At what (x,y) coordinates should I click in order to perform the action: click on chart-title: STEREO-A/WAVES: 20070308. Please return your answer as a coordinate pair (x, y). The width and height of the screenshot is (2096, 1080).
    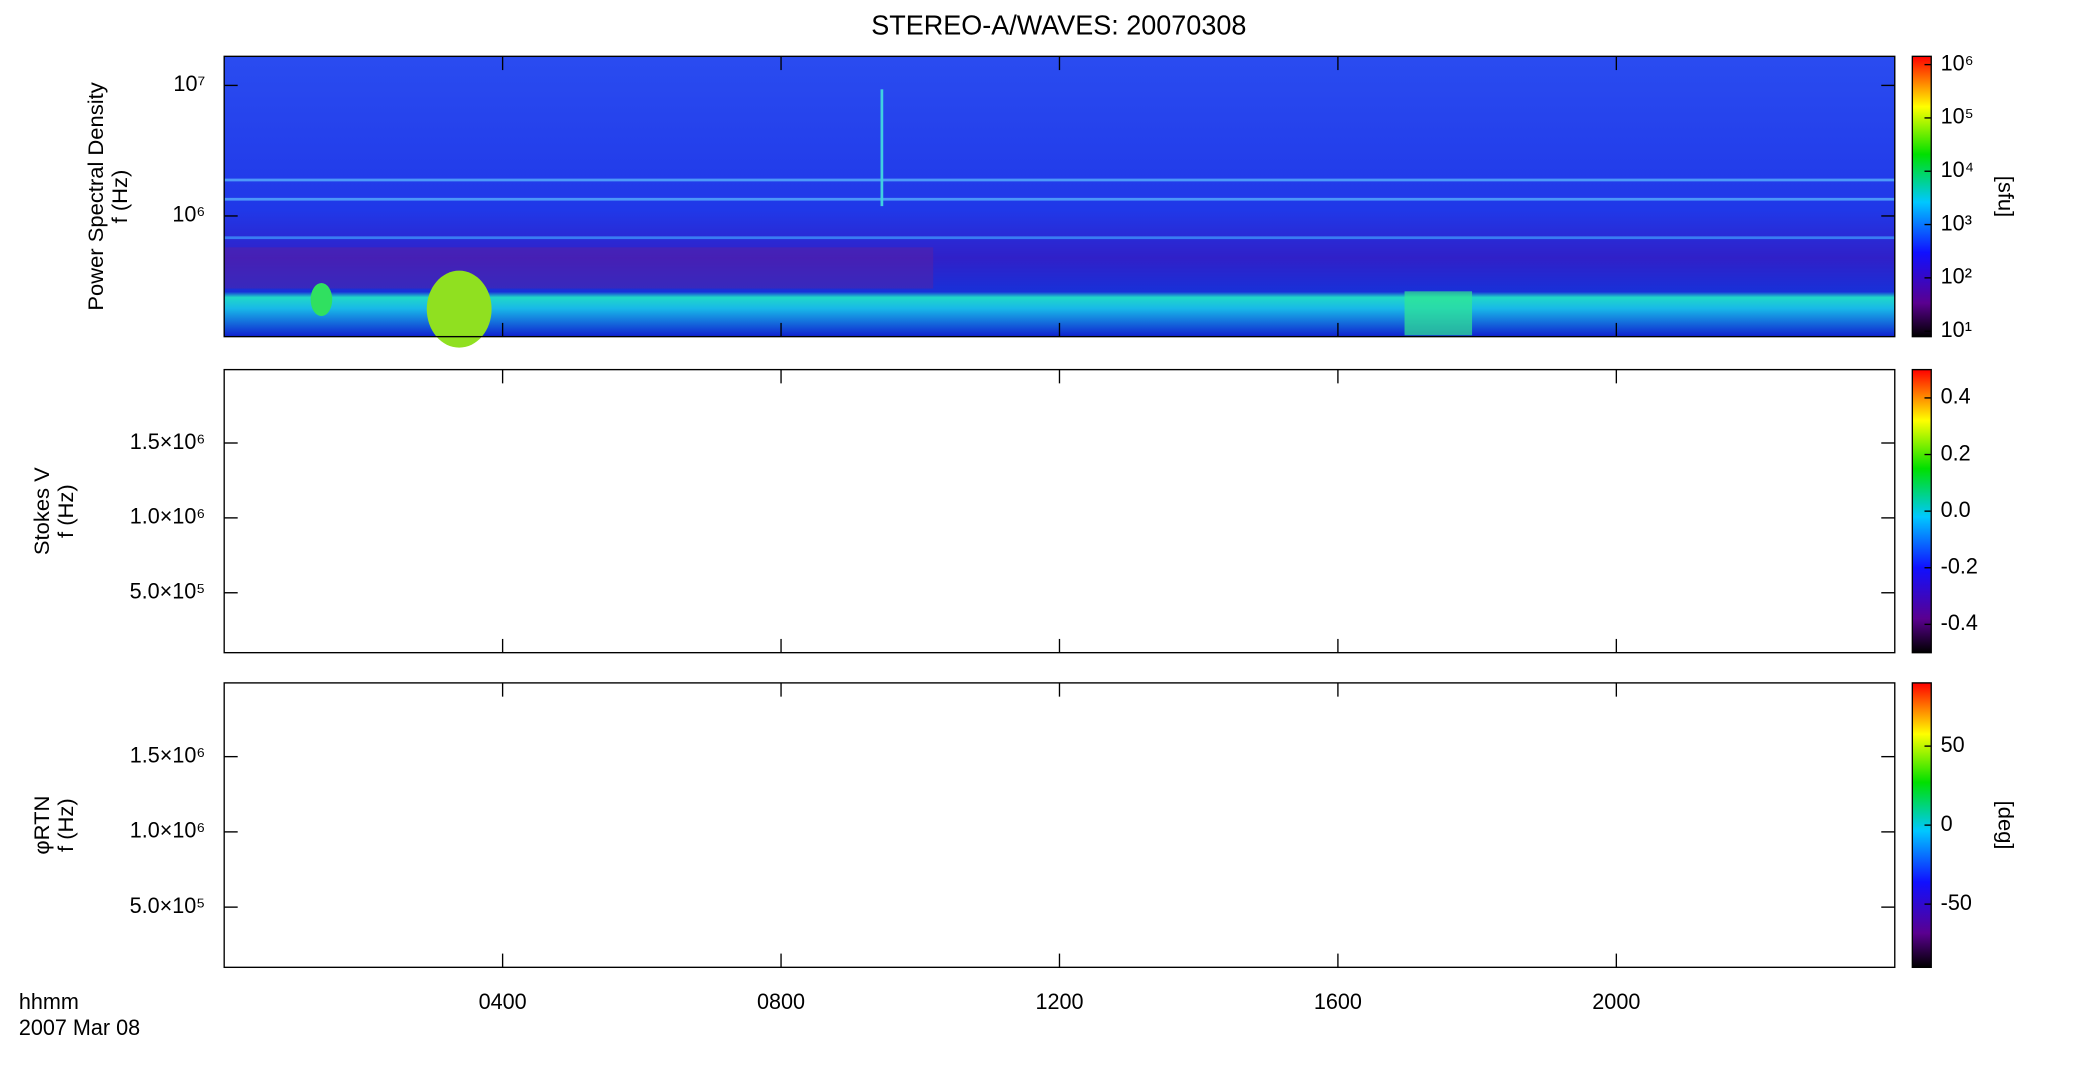
    Looking at the image, I should click on (1058, 25).